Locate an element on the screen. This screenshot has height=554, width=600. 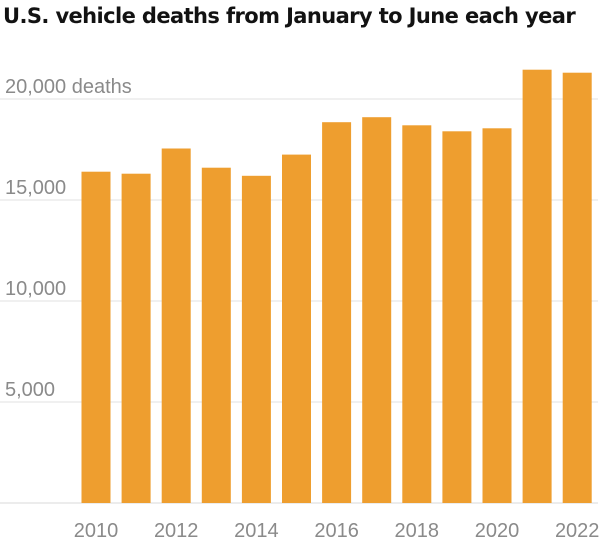
y-tick-label: 5,000 is located at coordinates (30, 390).